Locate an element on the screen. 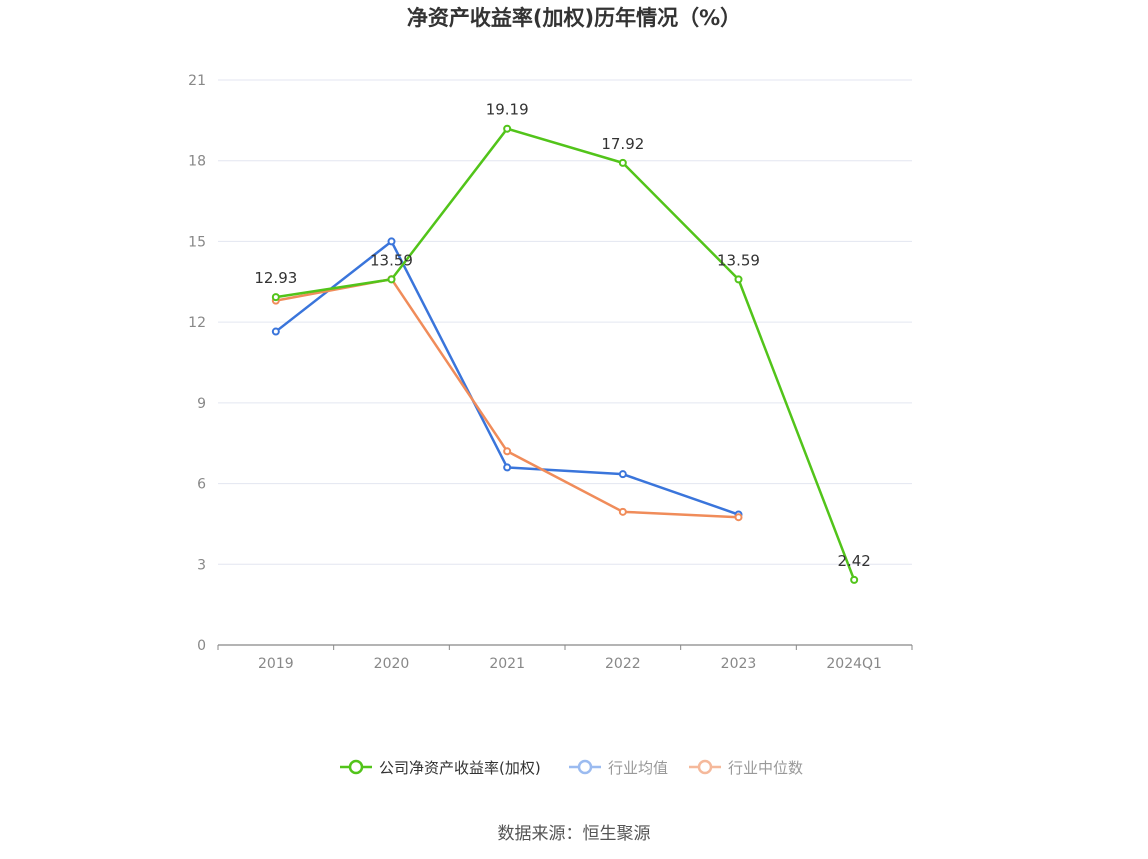  x-tick-label: 2022 is located at coordinates (623, 664).